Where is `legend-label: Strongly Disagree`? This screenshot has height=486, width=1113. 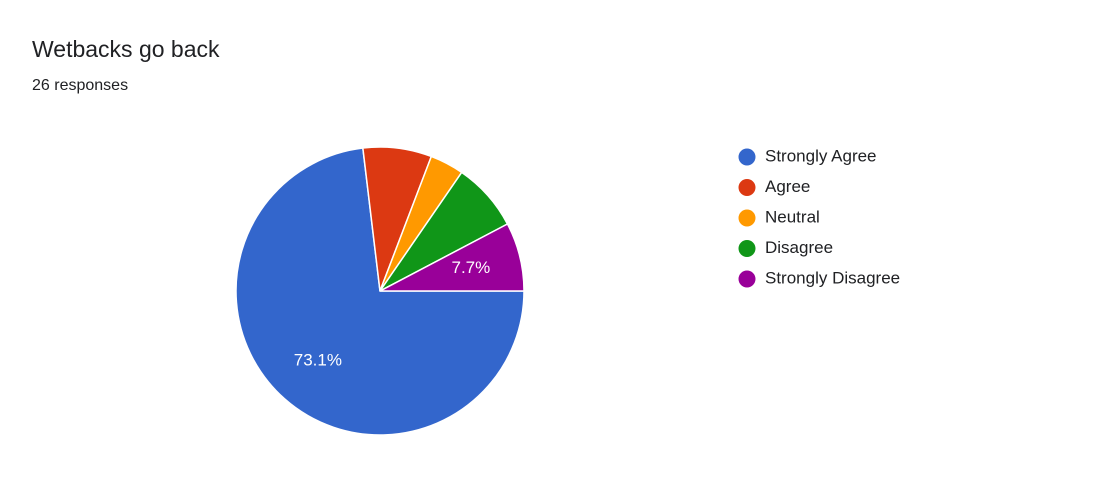
legend-label: Strongly Disagree is located at coordinates (832, 277).